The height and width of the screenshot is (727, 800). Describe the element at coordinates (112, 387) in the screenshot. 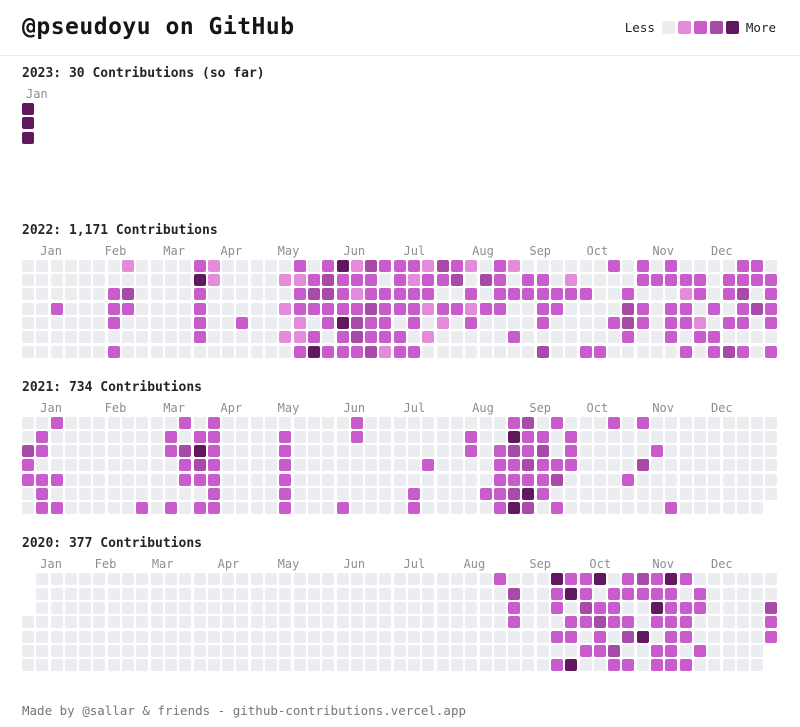

I see `year-heading: 2021: 734 Contributions` at that location.